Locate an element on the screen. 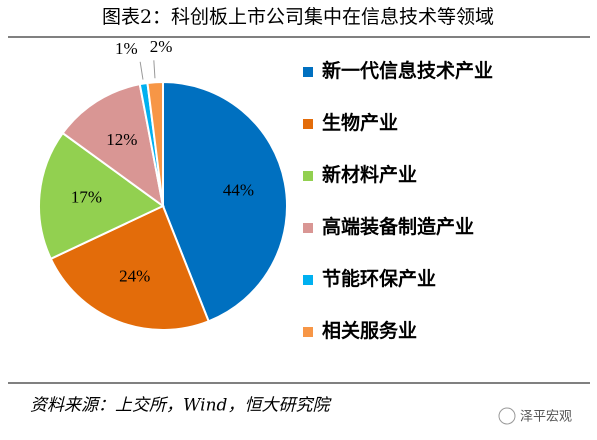  data-label: 24% is located at coordinates (134, 275).